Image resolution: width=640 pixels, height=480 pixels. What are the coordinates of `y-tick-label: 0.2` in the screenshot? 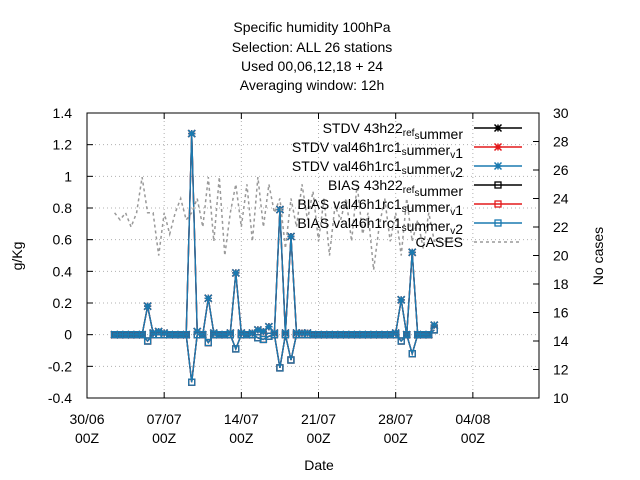 It's located at (63, 303).